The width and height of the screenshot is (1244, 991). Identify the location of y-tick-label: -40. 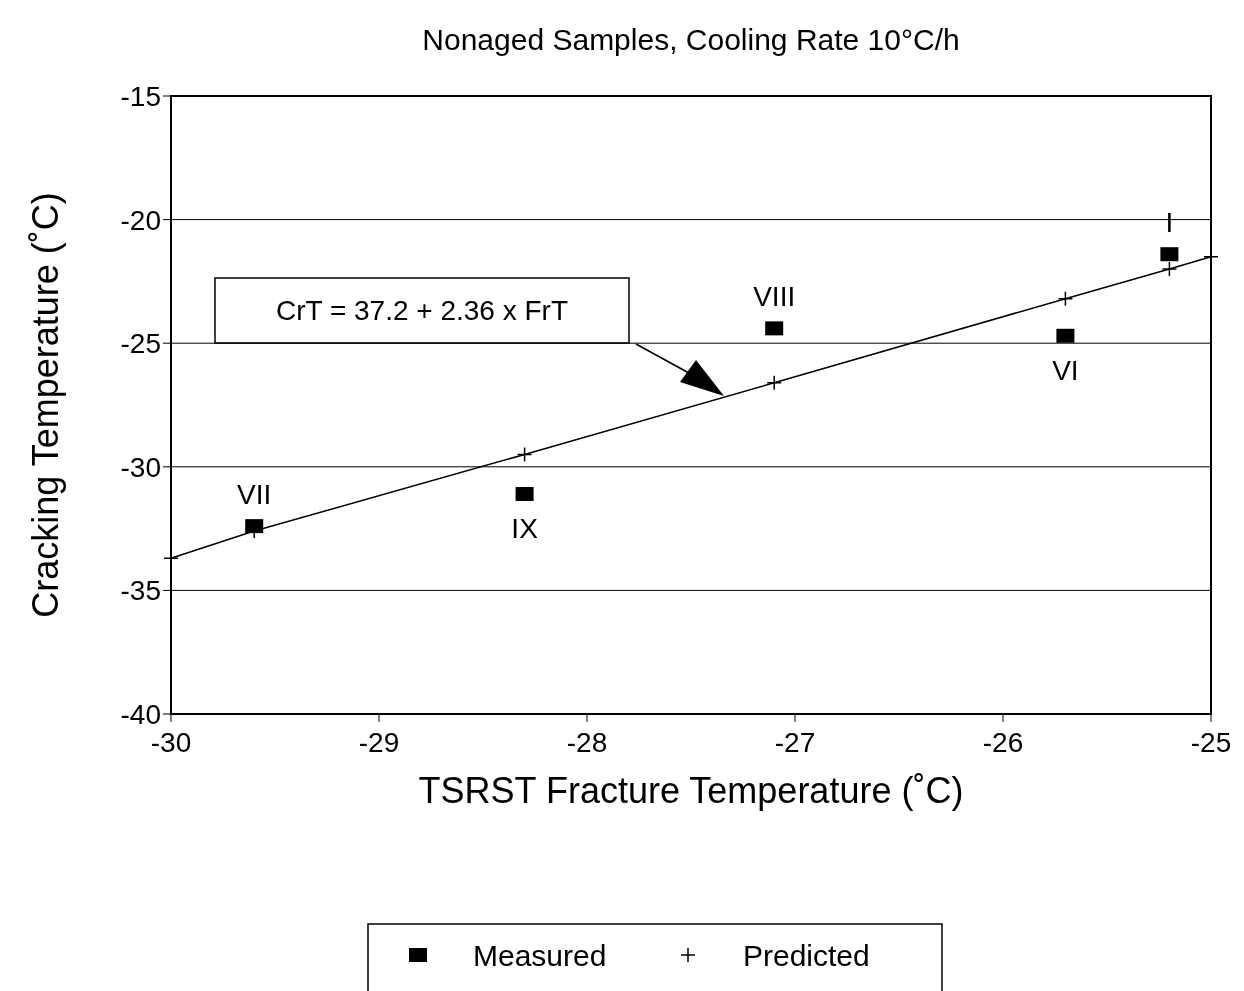
(140, 714).